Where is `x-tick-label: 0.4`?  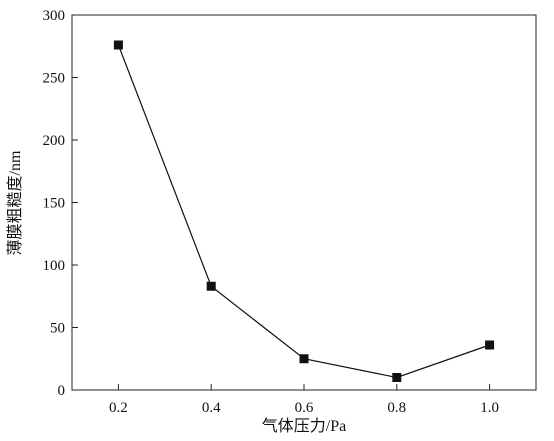 x-tick-label: 0.4 is located at coordinates (211, 408).